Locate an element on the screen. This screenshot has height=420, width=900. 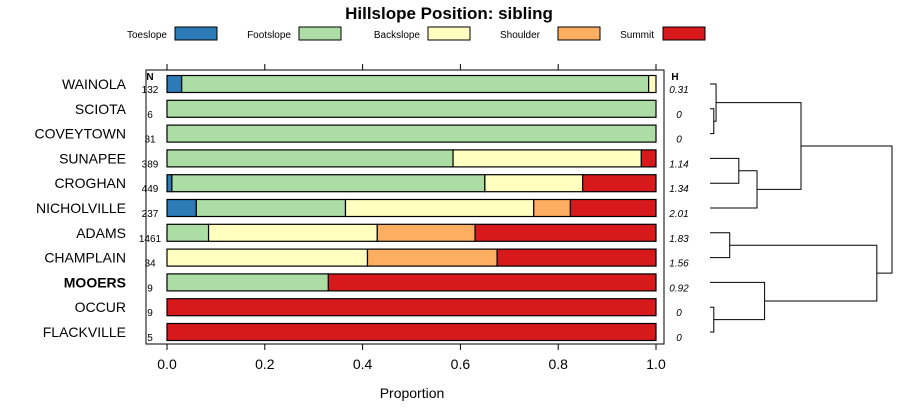
row-label: FLACKVILLE is located at coordinates (84, 332).